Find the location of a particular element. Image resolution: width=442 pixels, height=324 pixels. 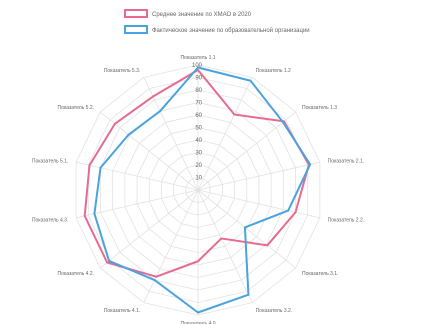

tick-label-2: 30 is located at coordinates (198, 154).